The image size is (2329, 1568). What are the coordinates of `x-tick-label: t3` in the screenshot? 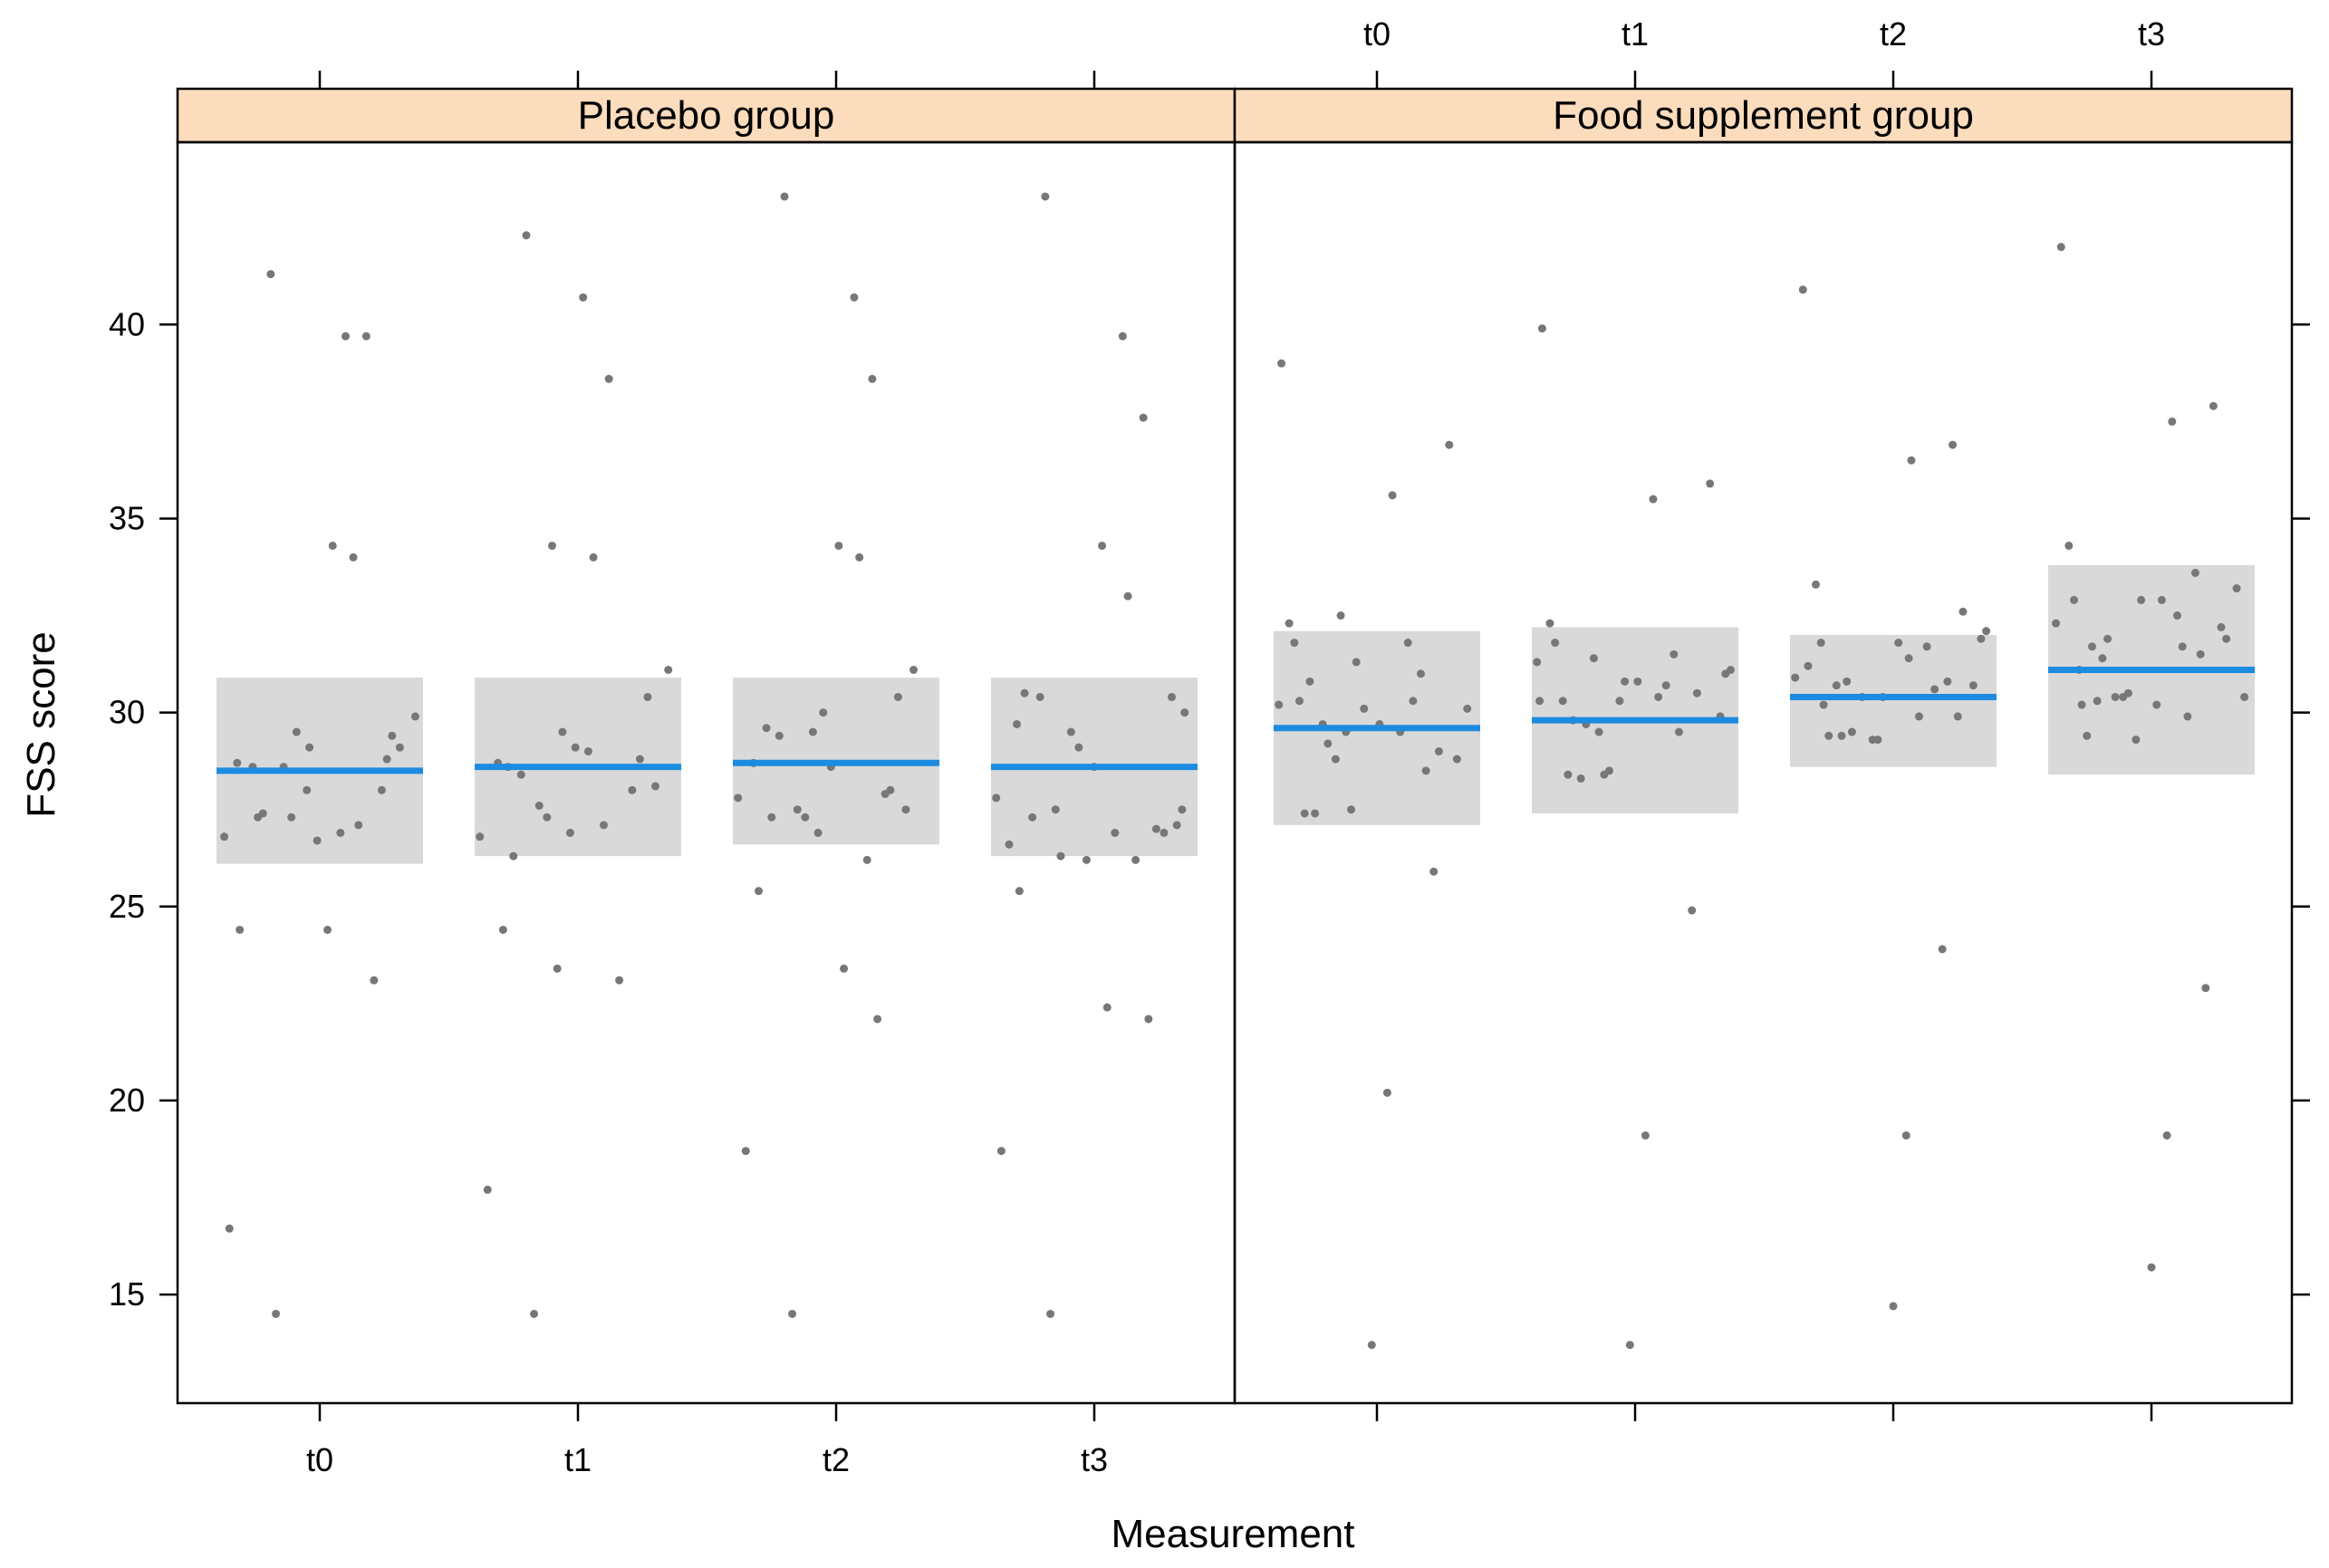 It's located at (1094, 1459).